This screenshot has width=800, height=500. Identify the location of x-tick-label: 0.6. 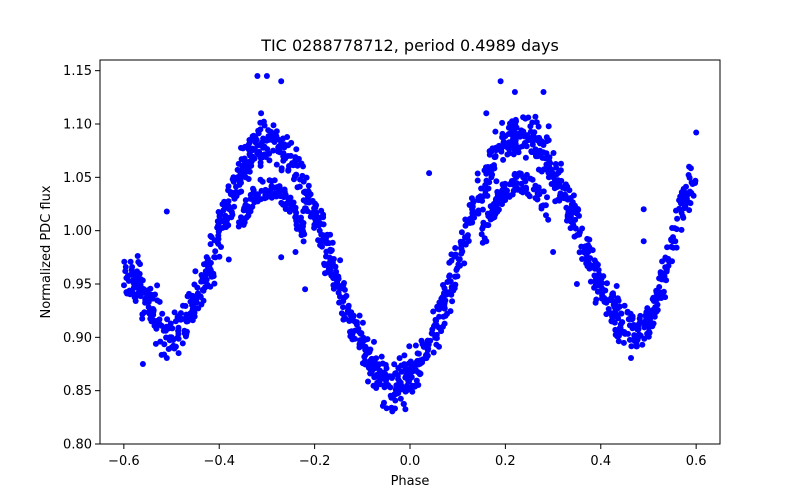
(696, 461).